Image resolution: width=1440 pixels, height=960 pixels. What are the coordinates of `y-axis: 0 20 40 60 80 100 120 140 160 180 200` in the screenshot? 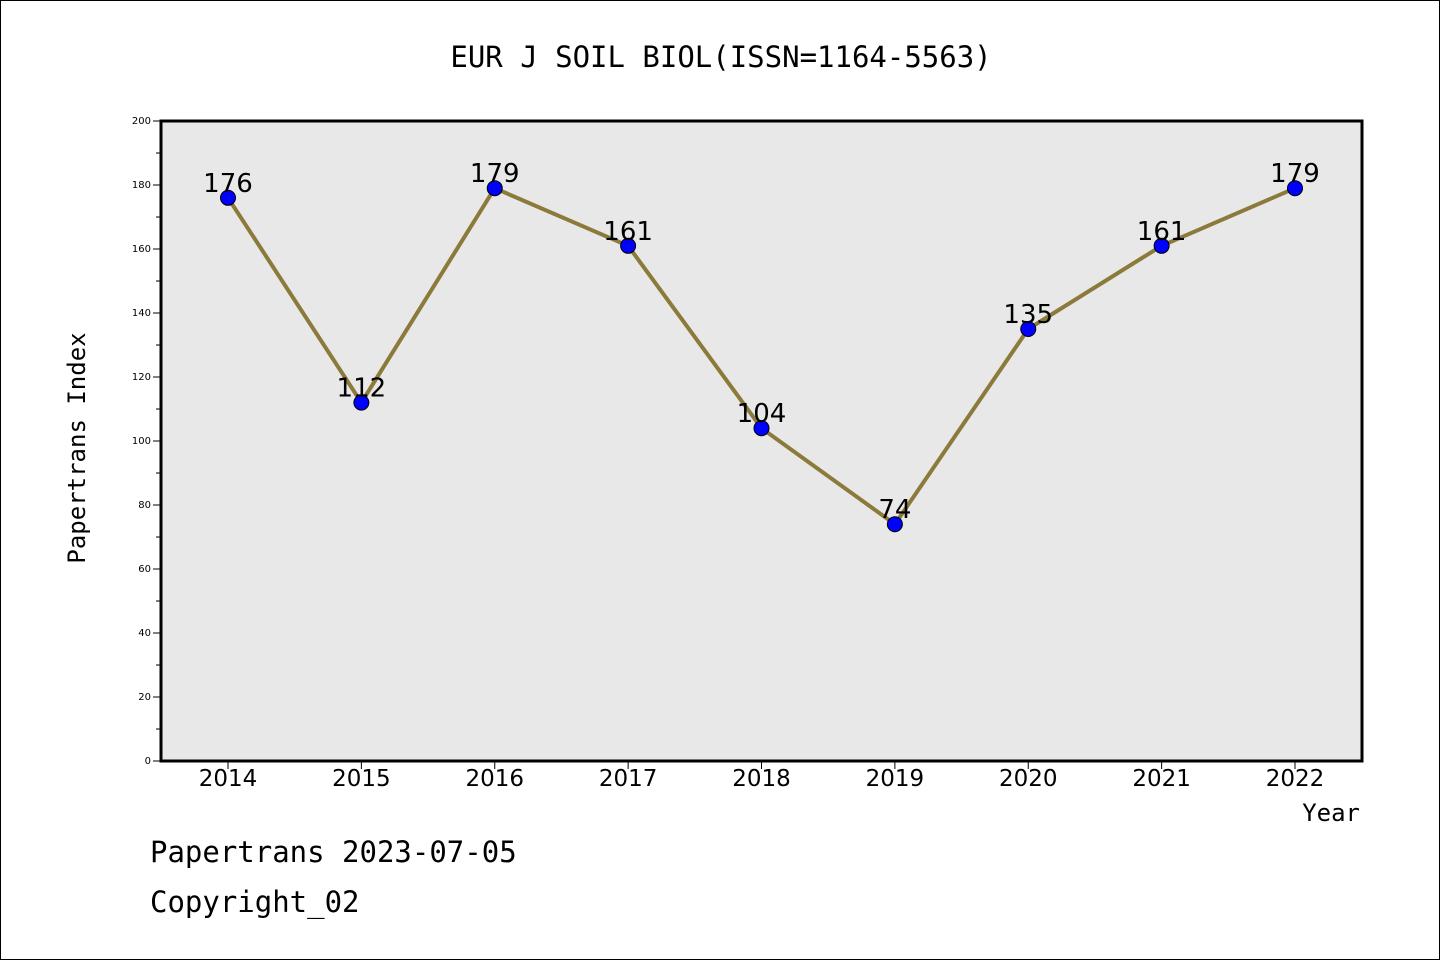 It's located at (146, 441).